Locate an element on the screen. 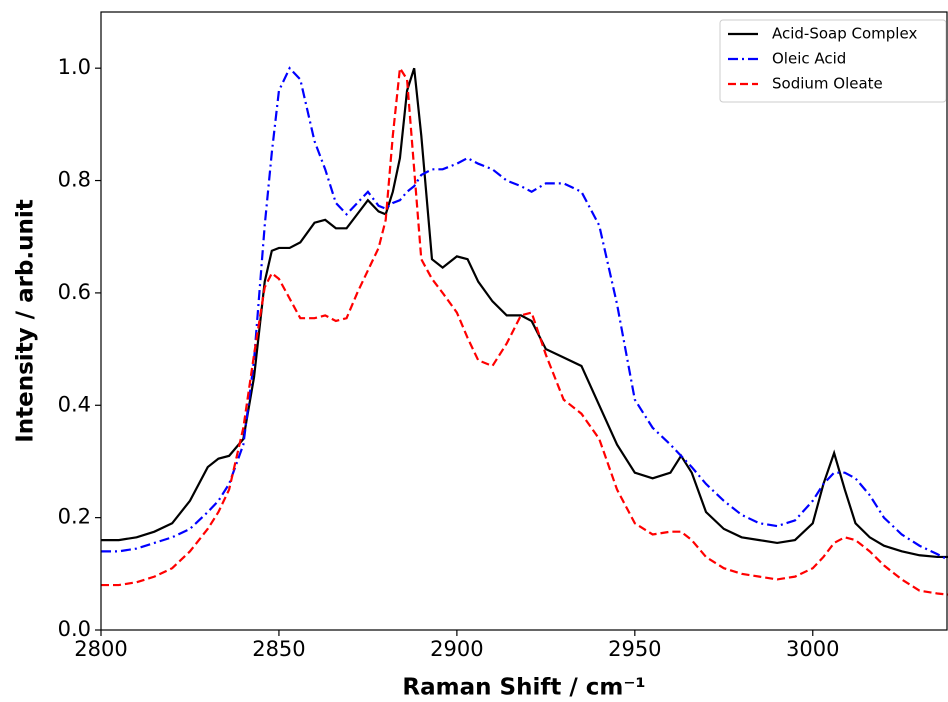 This screenshot has height=702, width=948. y-tick-label: 0.8 is located at coordinates (74, 180).